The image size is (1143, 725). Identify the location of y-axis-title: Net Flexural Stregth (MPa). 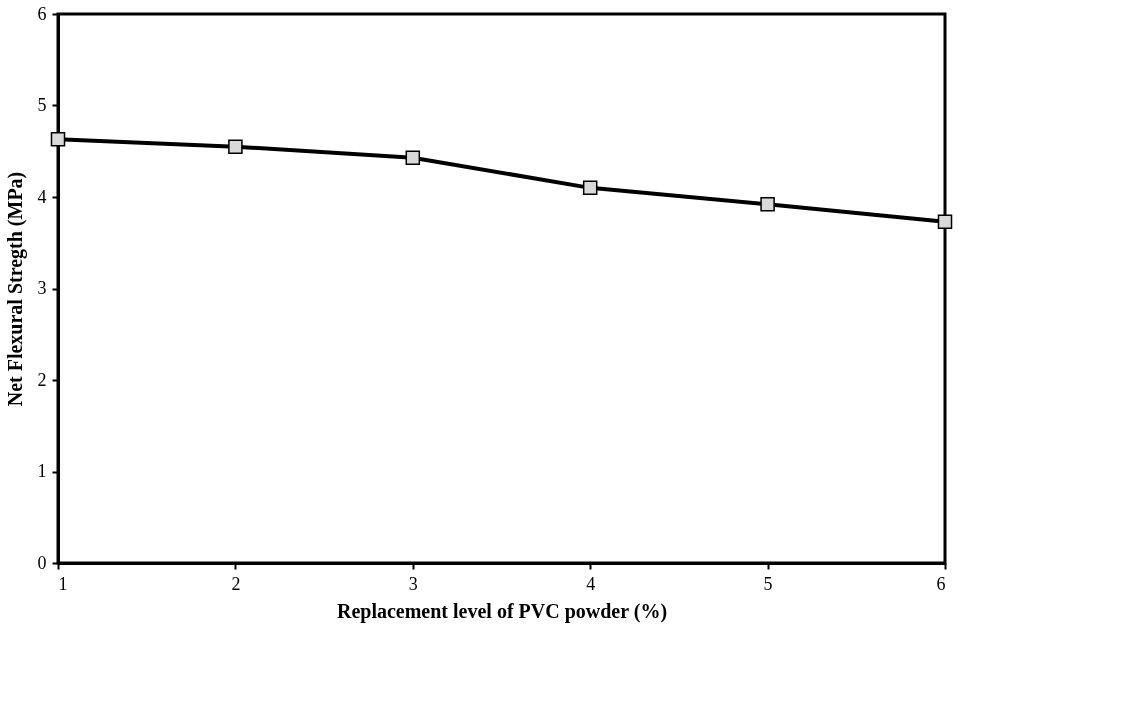
(15, 289).